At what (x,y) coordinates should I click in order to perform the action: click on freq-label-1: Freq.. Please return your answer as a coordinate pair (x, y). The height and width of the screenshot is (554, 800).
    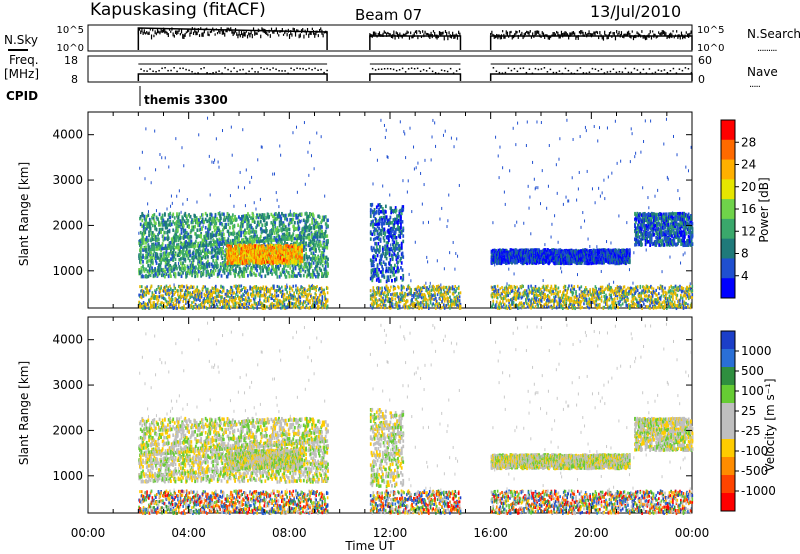
    Looking at the image, I should click on (24, 60).